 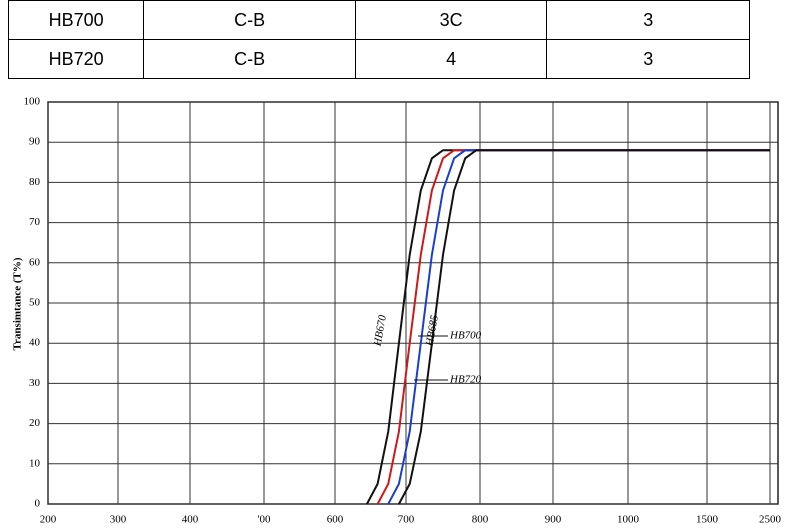 What do you see at coordinates (35, 303) in the screenshot?
I see `y-tick-label: 50` at bounding box center [35, 303].